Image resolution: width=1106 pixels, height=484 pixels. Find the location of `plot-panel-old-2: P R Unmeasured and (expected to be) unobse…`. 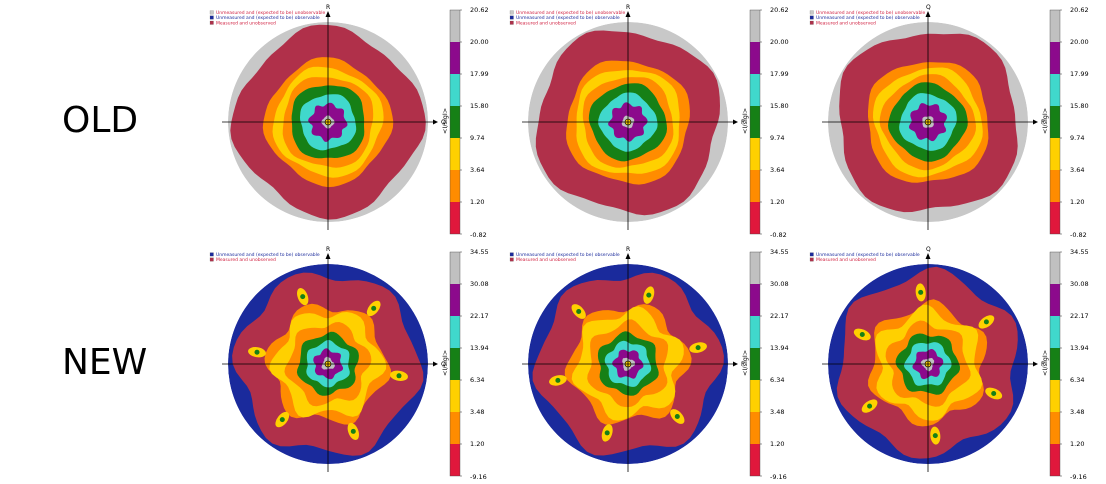

plot-panel-old-2: P R Unmeasured and (expected to be) unobse… is located at coordinates (652, 122).